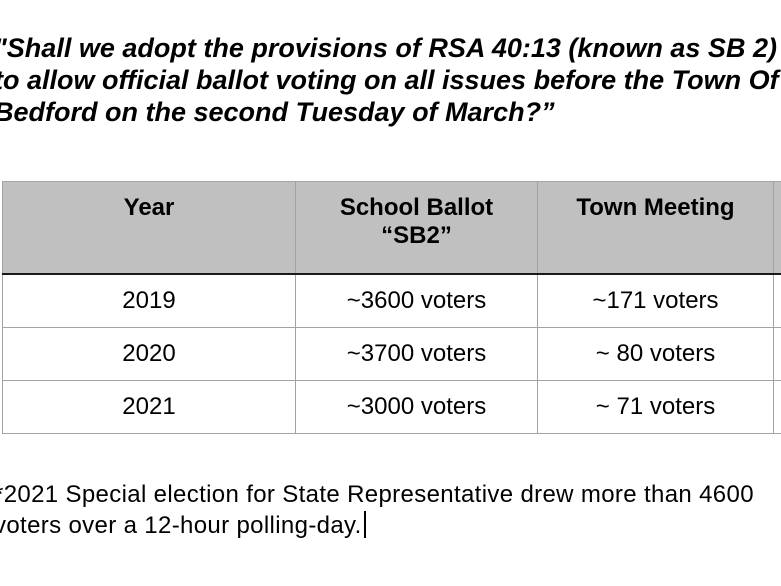  I want to click on cell-town-meeting-2019: ~171 voters, so click(655, 300).